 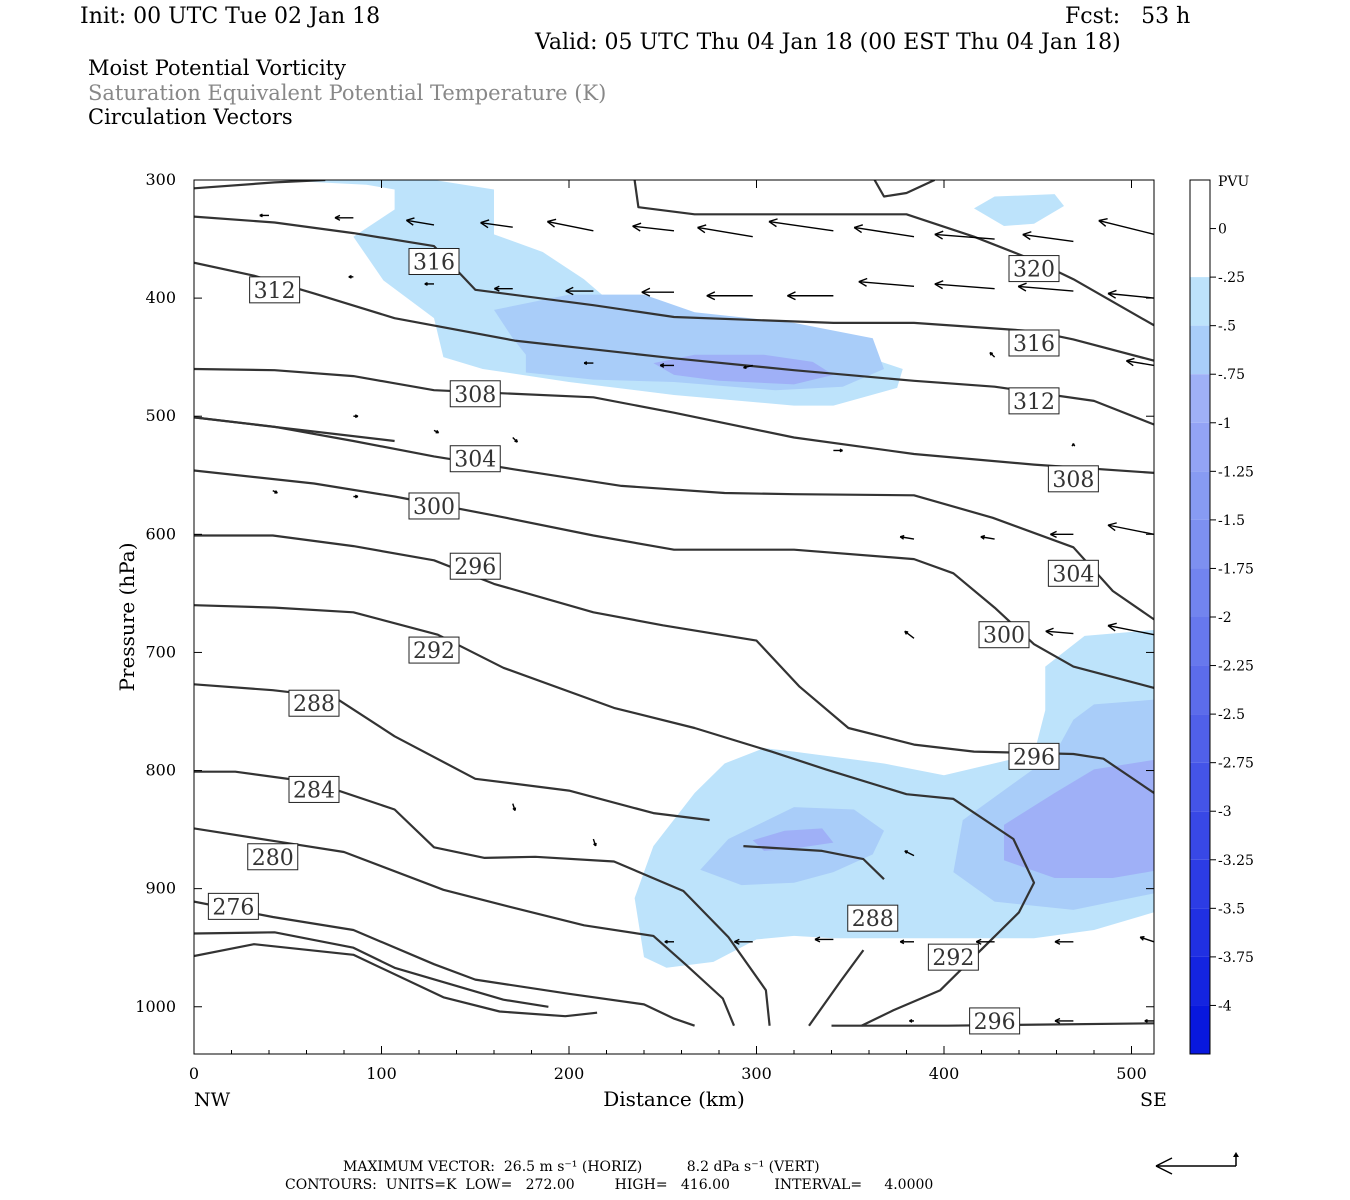 What do you see at coordinates (1231, 375) in the screenshot?
I see `colorbar-label: -.75` at bounding box center [1231, 375].